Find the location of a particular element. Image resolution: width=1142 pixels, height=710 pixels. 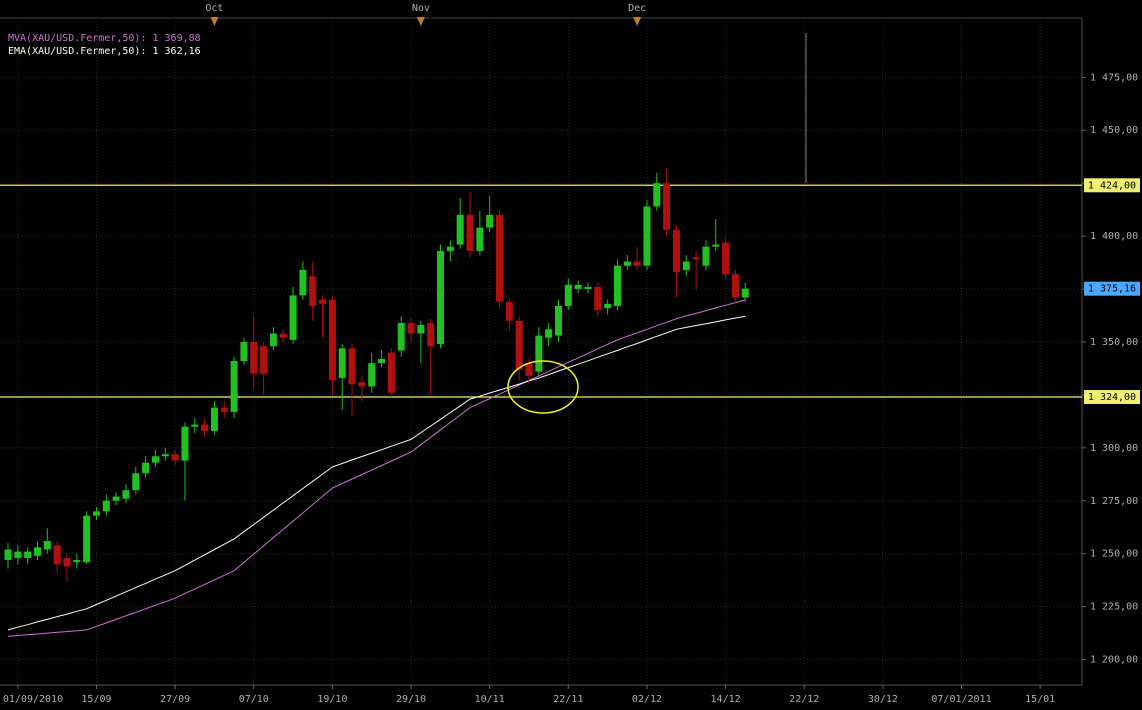

last-price-box is located at coordinates (1112, 288).